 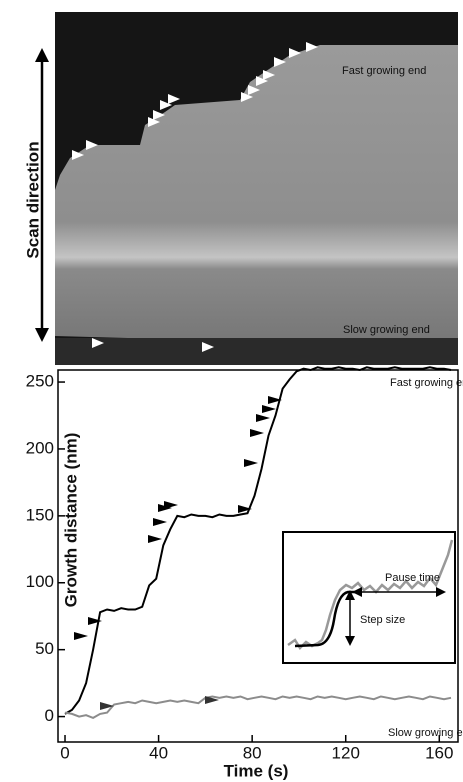 I want to click on x-tick-label: 0, so click(x=64, y=752).